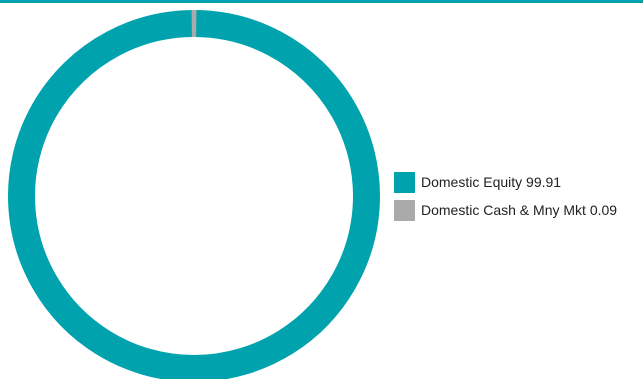 This screenshot has height=379, width=643. I want to click on legend-item-domestic-equity: Domestic Equity 99.91, so click(505, 182).